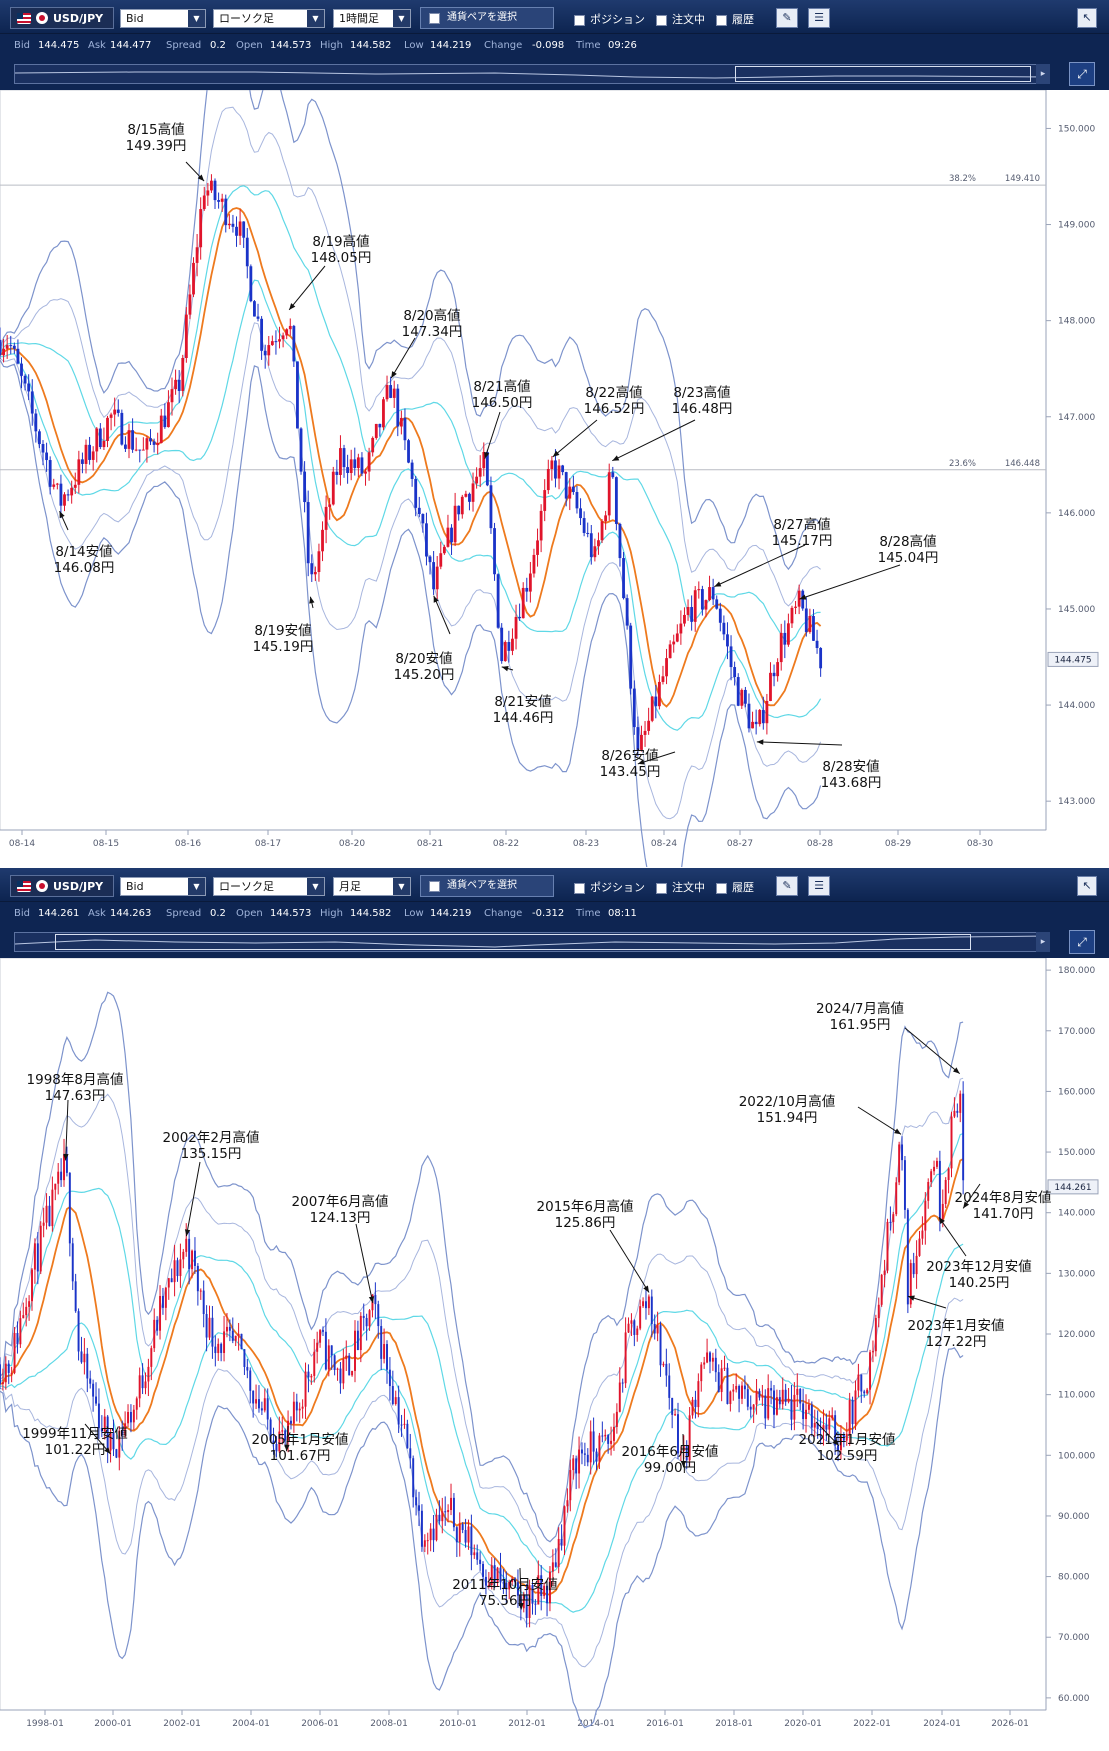 The width and height of the screenshot is (1109, 1751). Describe the element at coordinates (188, 844) in the screenshot. I see `x-tick-label: 08-16` at that location.